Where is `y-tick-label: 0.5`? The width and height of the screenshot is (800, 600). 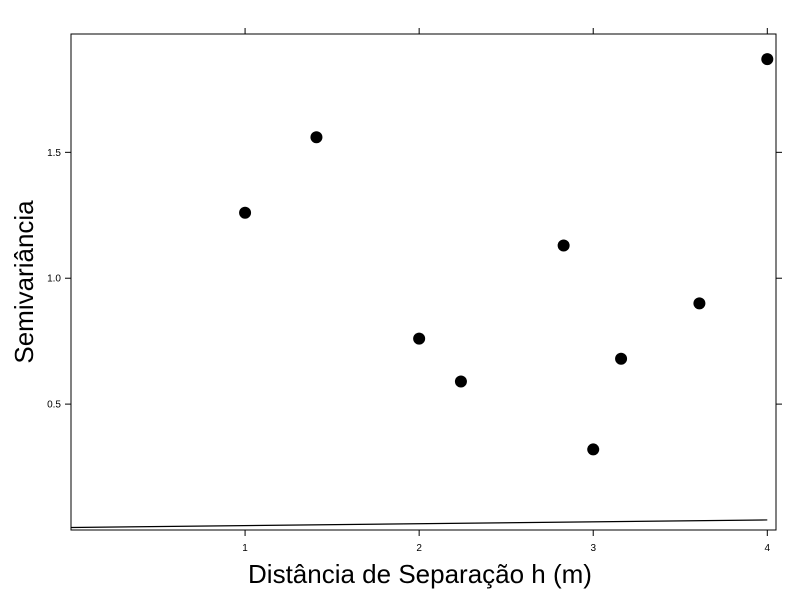 y-tick-label: 0.5 is located at coordinates (54, 405).